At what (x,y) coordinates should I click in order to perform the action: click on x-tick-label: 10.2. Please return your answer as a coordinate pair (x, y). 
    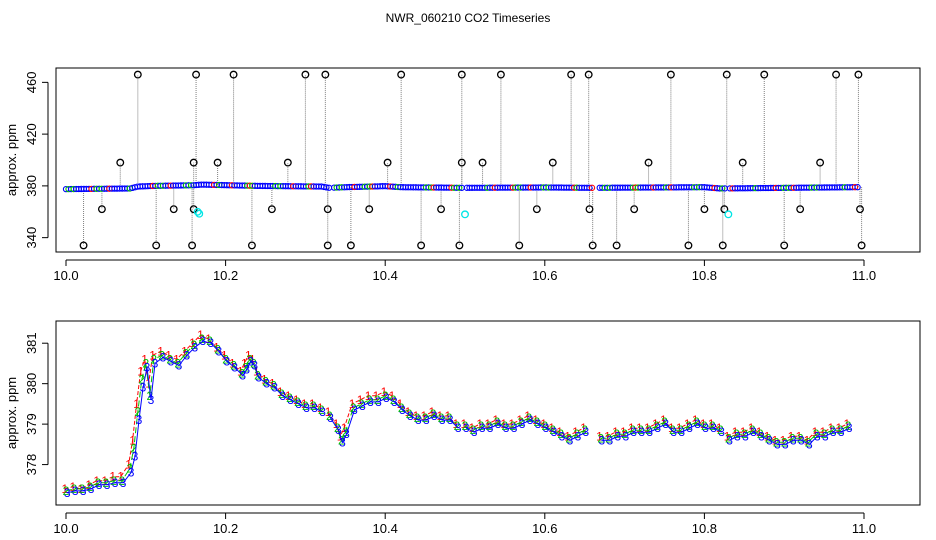
    Looking at the image, I should click on (225, 275).